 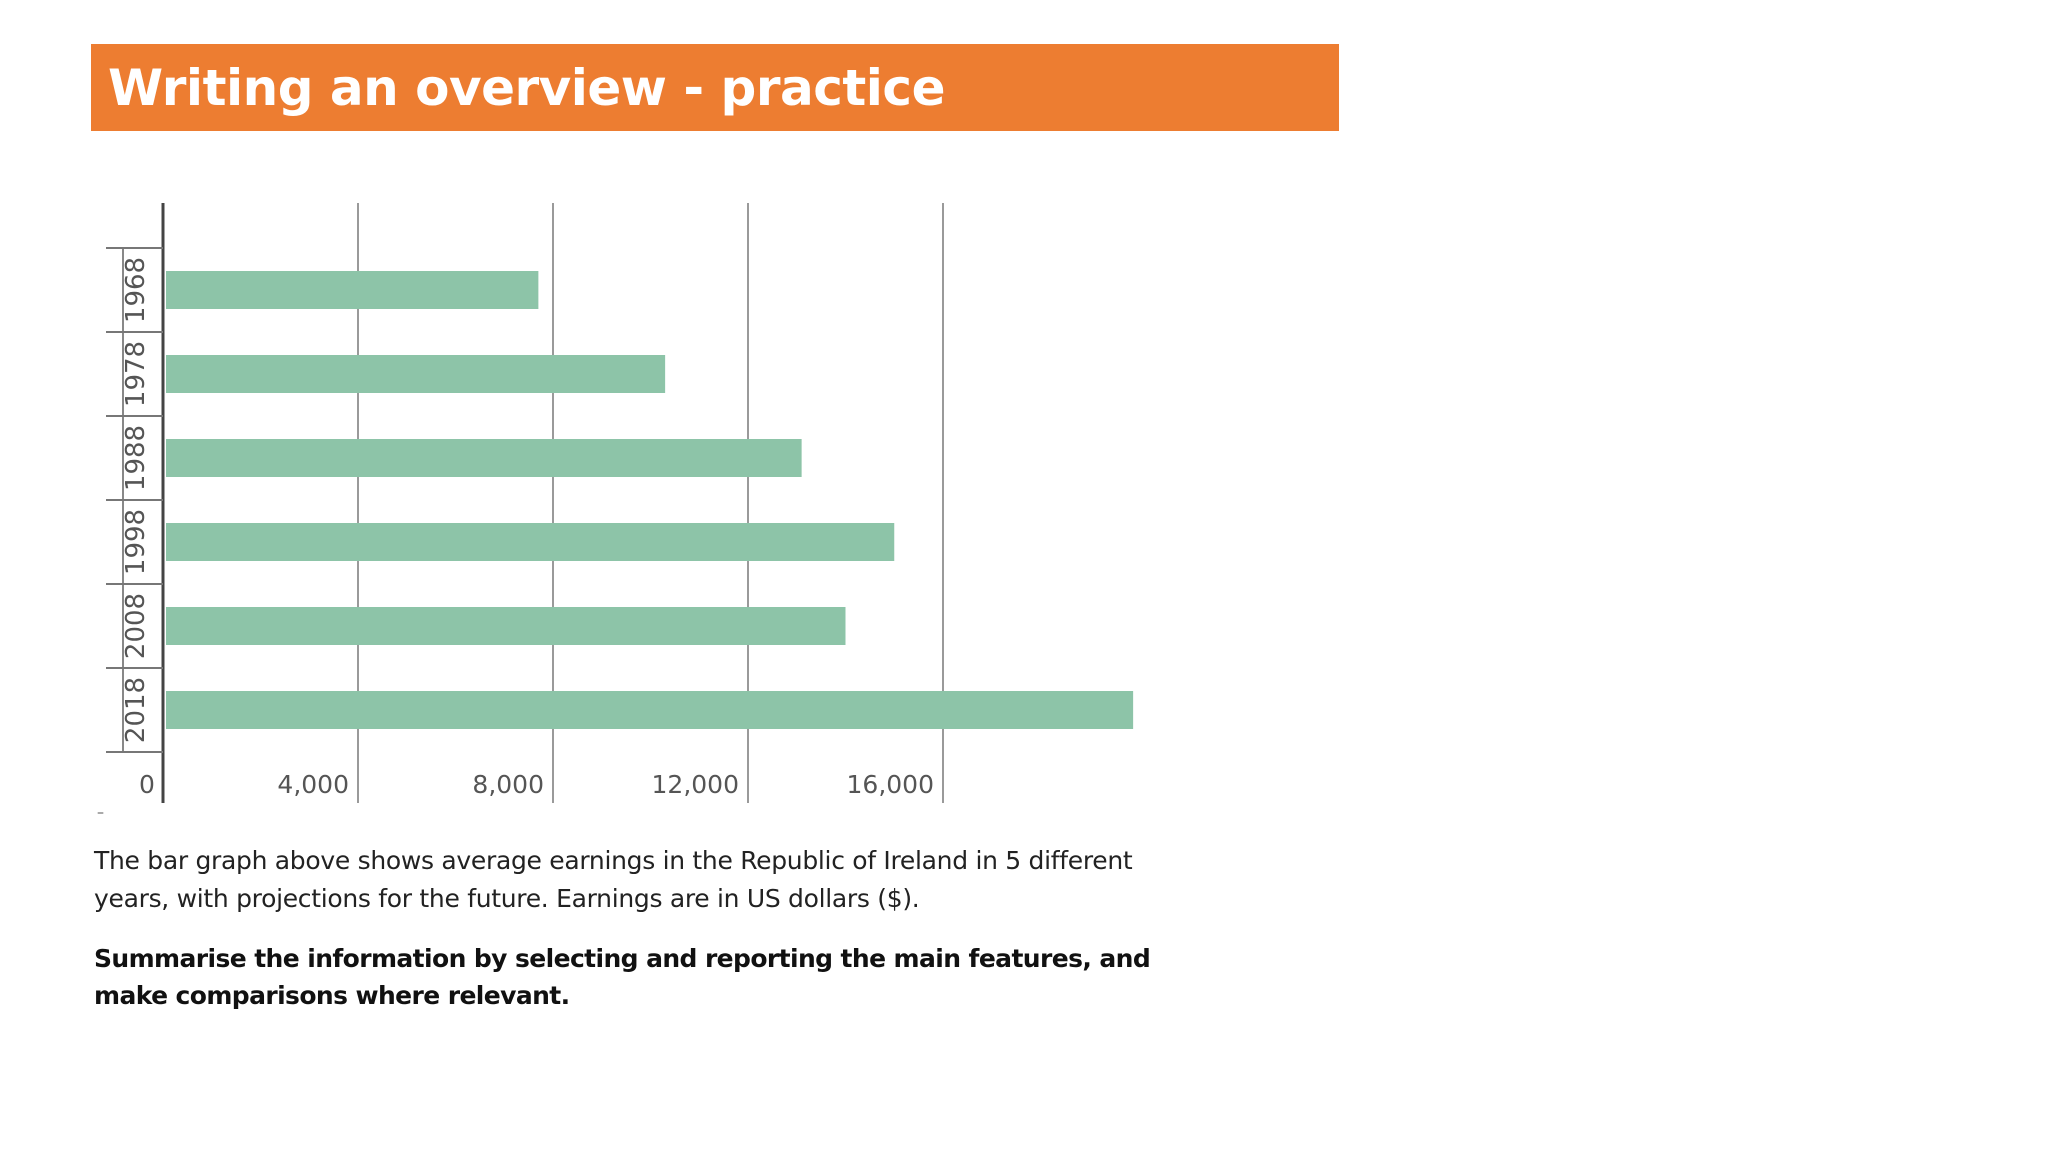 What do you see at coordinates (136, 458) in the screenshot?
I see `category-label-1988: 1988` at bounding box center [136, 458].